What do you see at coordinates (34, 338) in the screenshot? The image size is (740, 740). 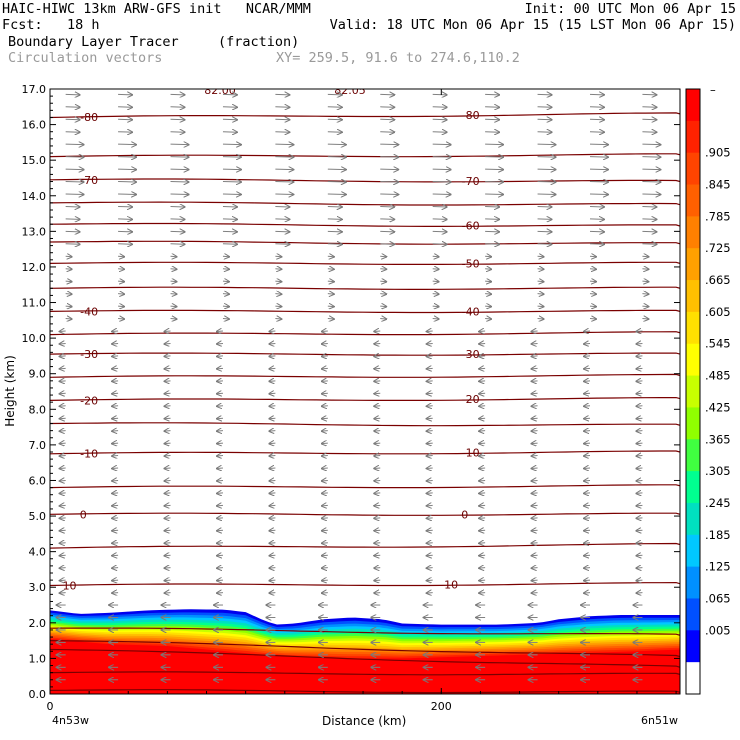 I see `y-tick-label: 10.0` at bounding box center [34, 338].